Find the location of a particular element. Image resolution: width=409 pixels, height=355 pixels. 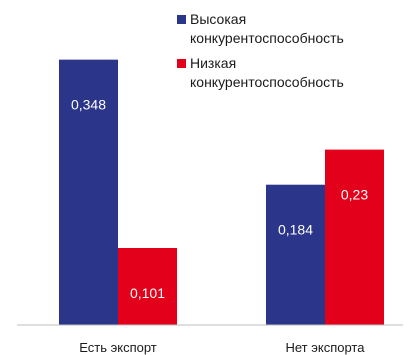

bar-high-no-export is located at coordinates (295, 254).